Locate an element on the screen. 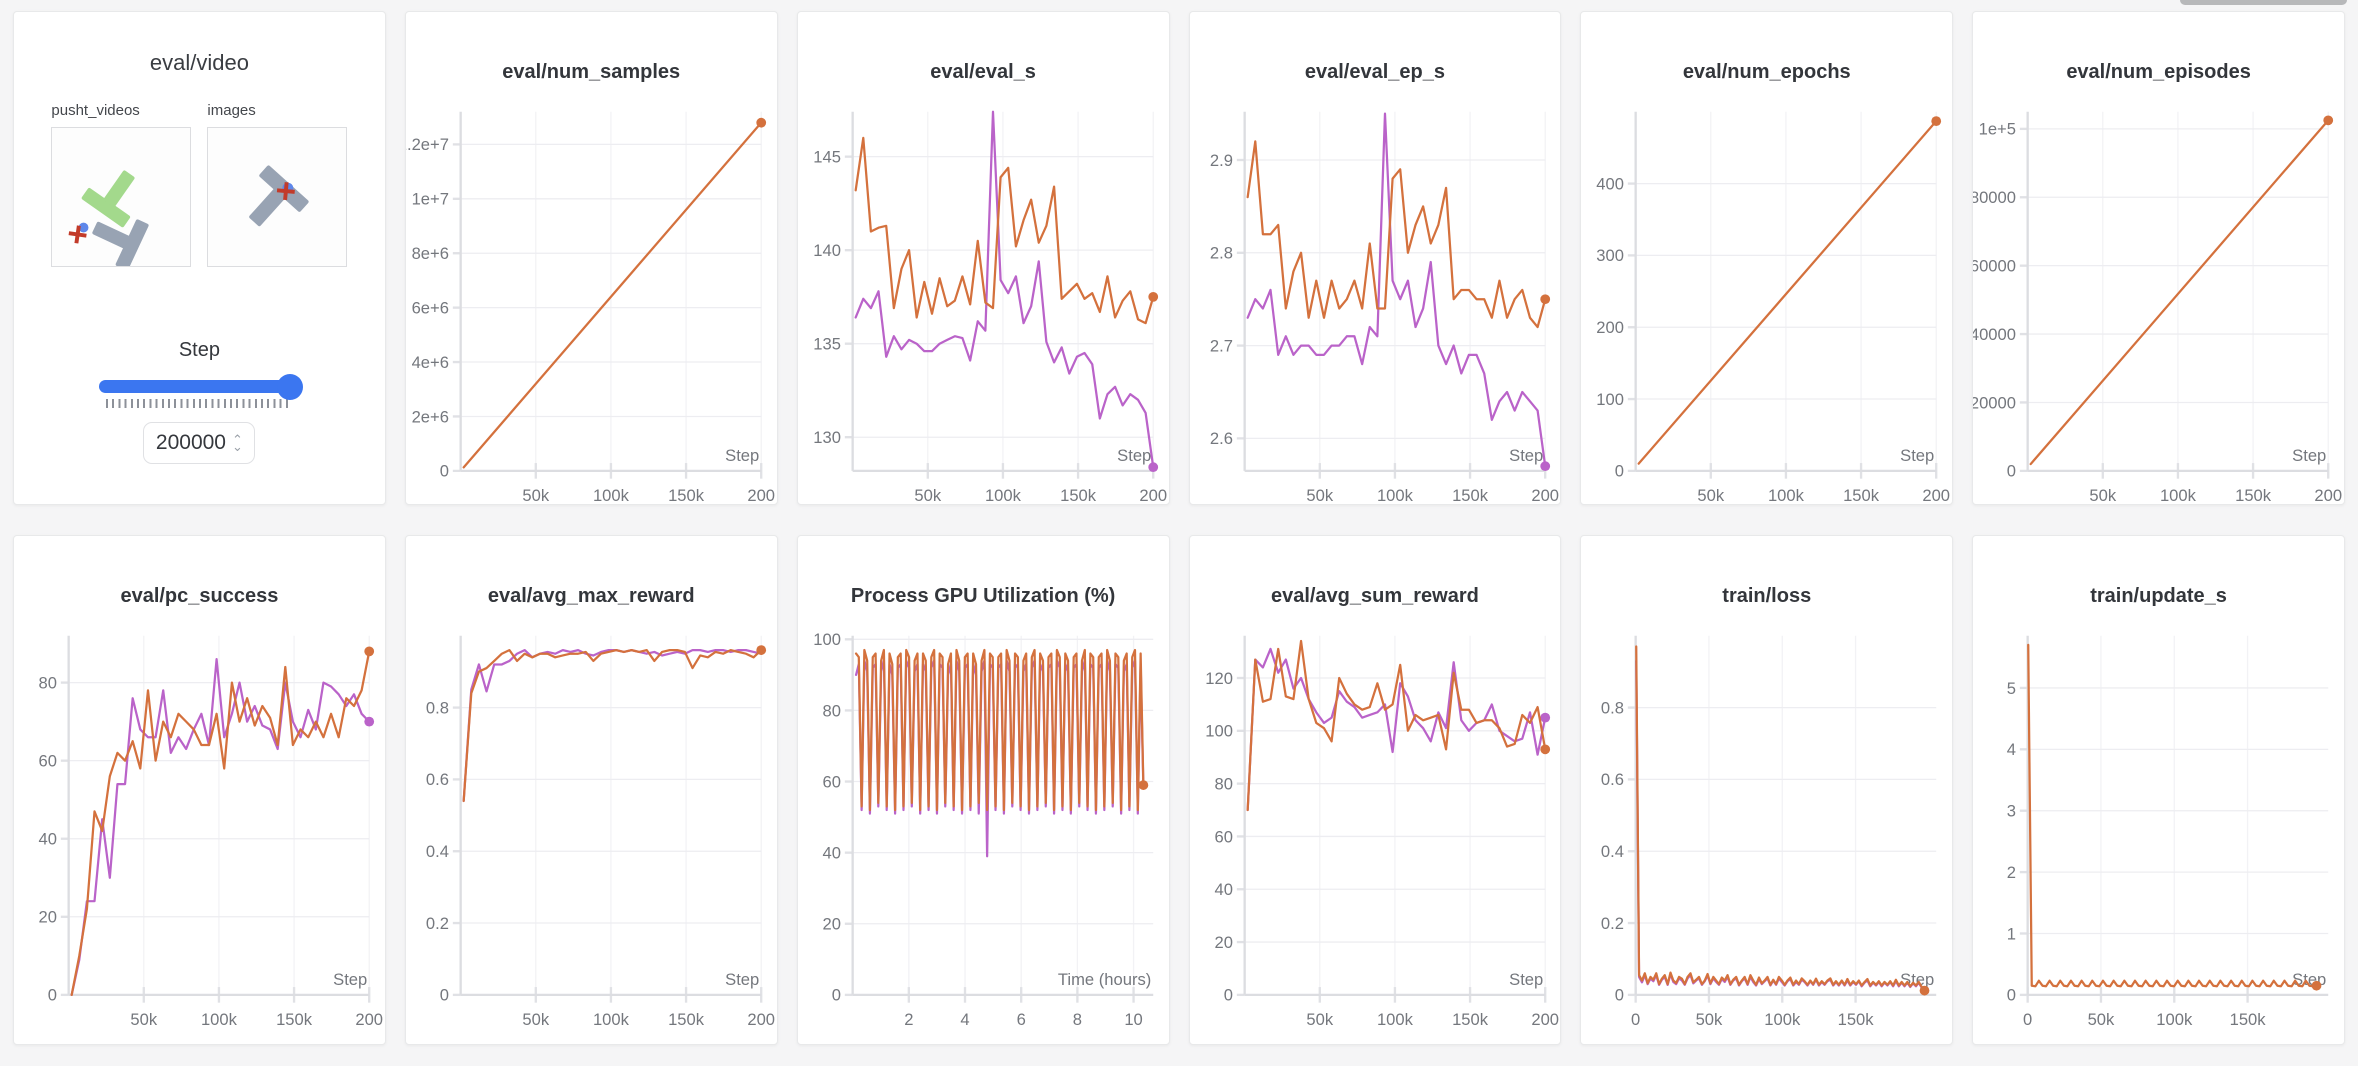  media-pusht-videos: pusht_videos is located at coordinates (121, 184).